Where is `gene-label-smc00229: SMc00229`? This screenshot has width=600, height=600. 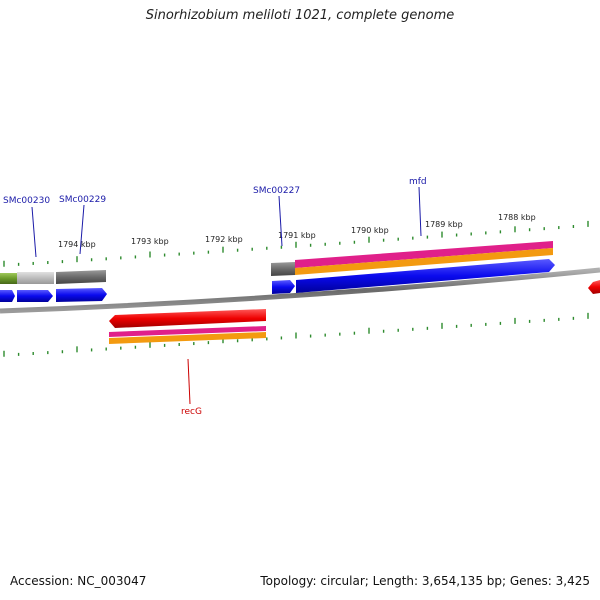
gene-label-smc00229: SMc00229 is located at coordinates (82, 200).